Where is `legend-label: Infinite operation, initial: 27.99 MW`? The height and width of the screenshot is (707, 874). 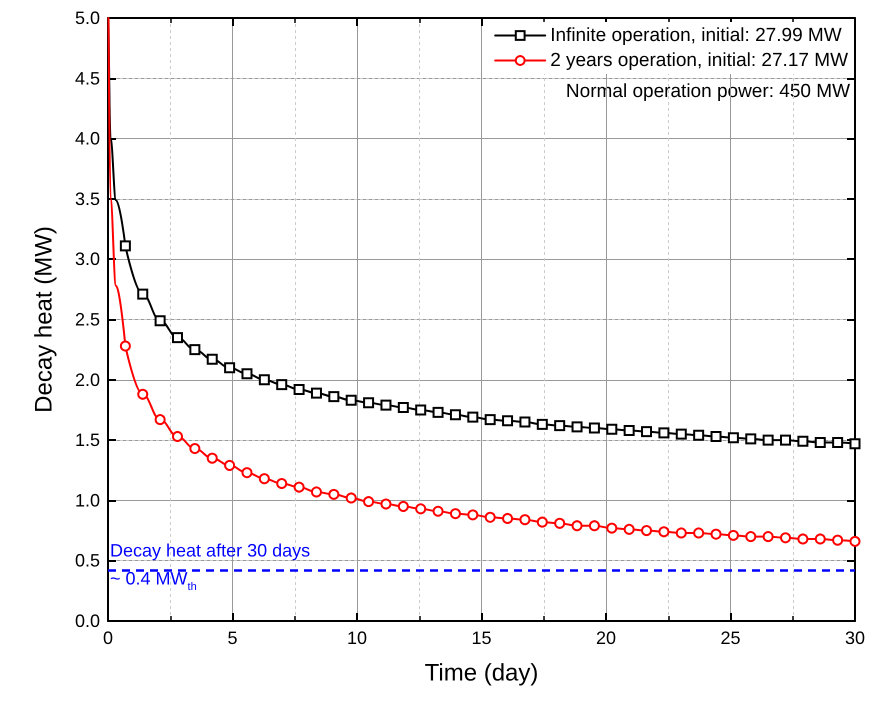 legend-label: Infinite operation, initial: 27.99 MW is located at coordinates (696, 35).